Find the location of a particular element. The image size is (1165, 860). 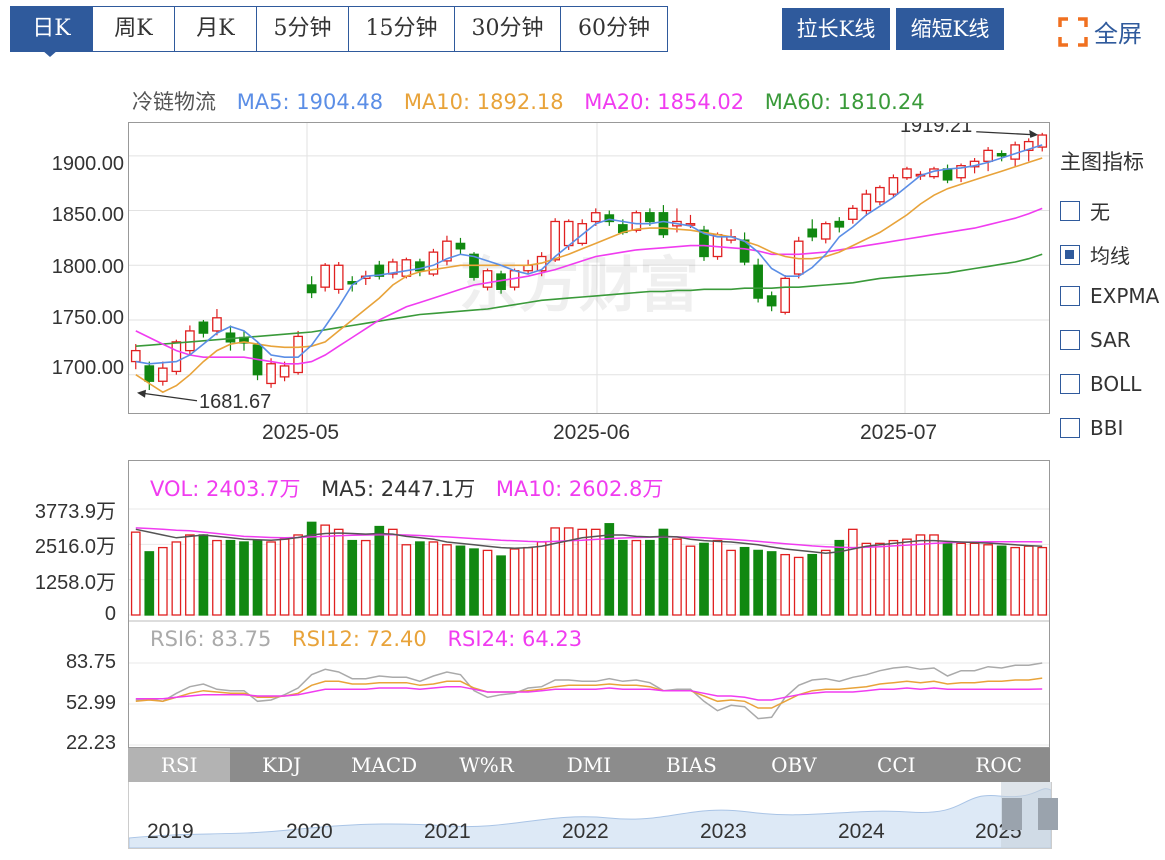

year-label: 2021 is located at coordinates (447, 831).